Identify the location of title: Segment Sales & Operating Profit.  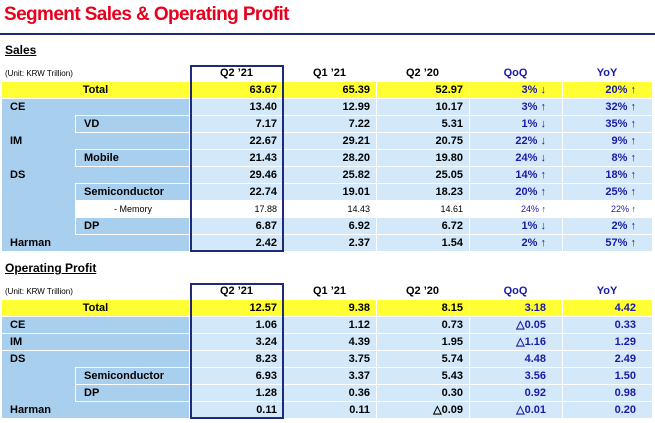
(146, 14).